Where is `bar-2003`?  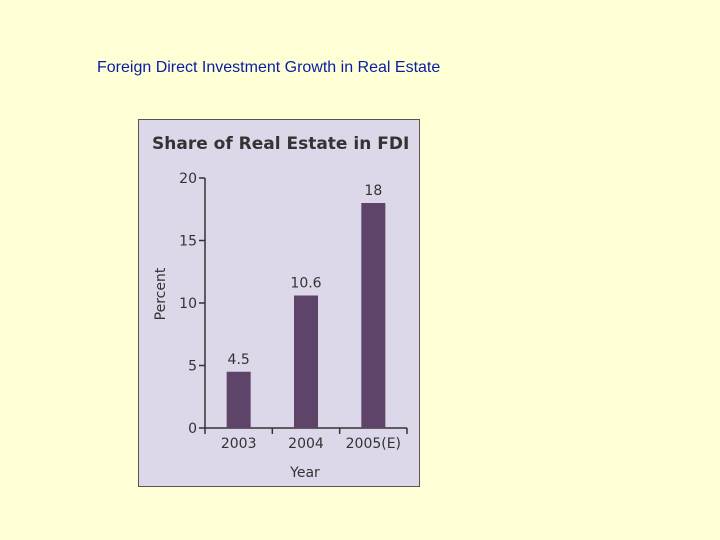 bar-2003 is located at coordinates (238, 399).